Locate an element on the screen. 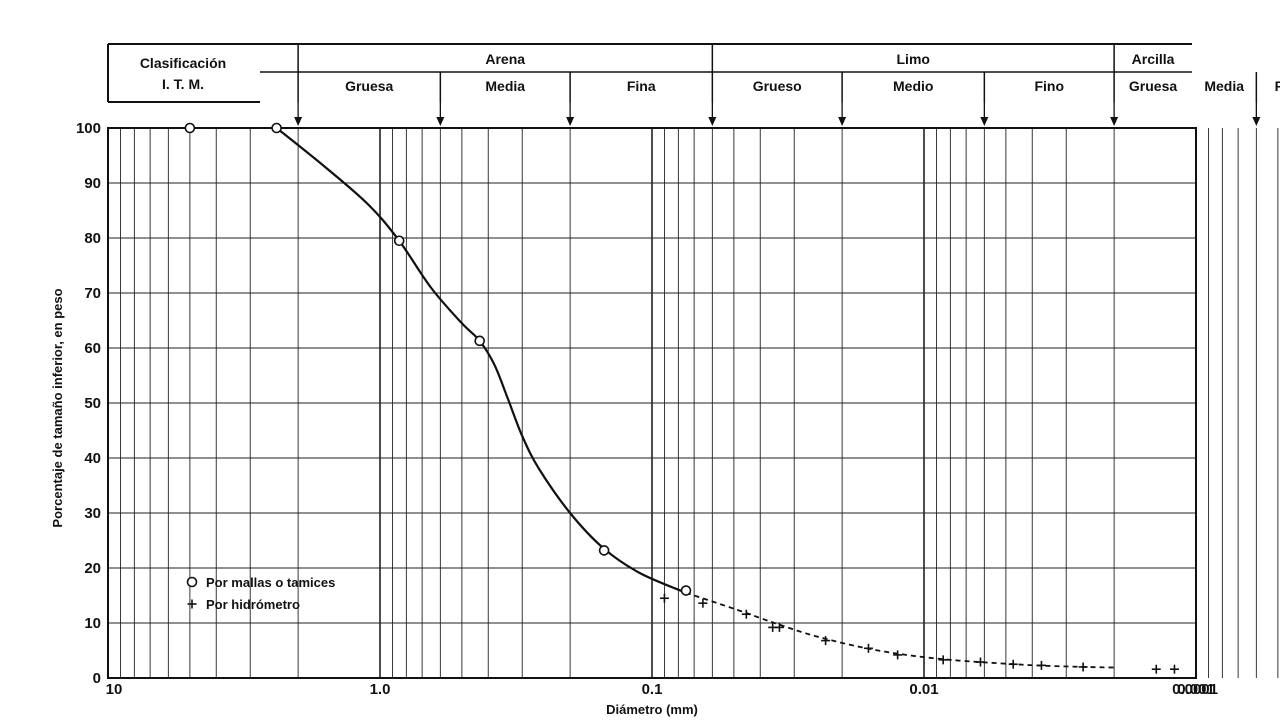  y-tick-label: 30 is located at coordinates (92, 513).